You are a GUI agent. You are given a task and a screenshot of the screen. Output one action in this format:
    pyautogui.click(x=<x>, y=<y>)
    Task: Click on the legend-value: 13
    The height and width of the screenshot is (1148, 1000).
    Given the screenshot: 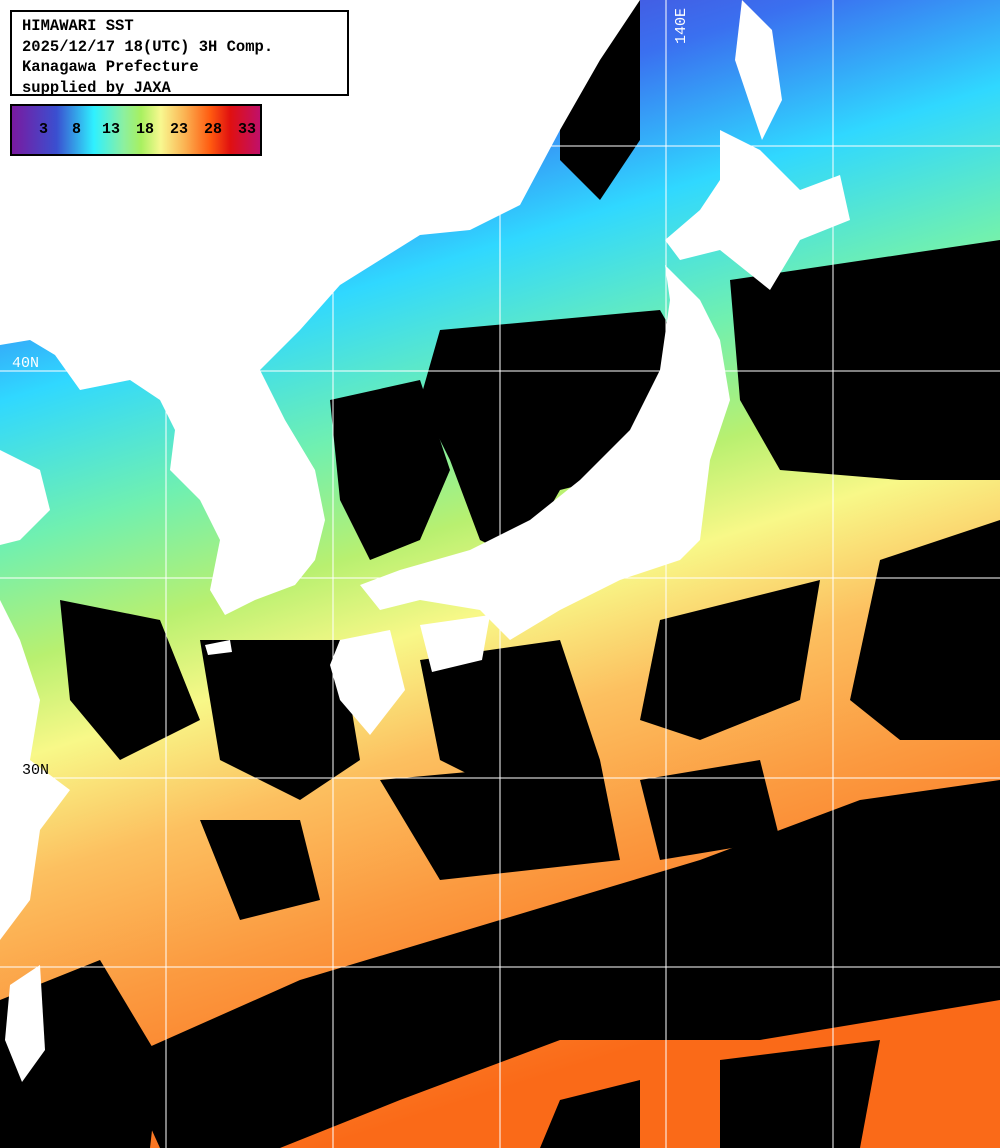 What is the action you would take?
    pyautogui.click(x=111, y=129)
    